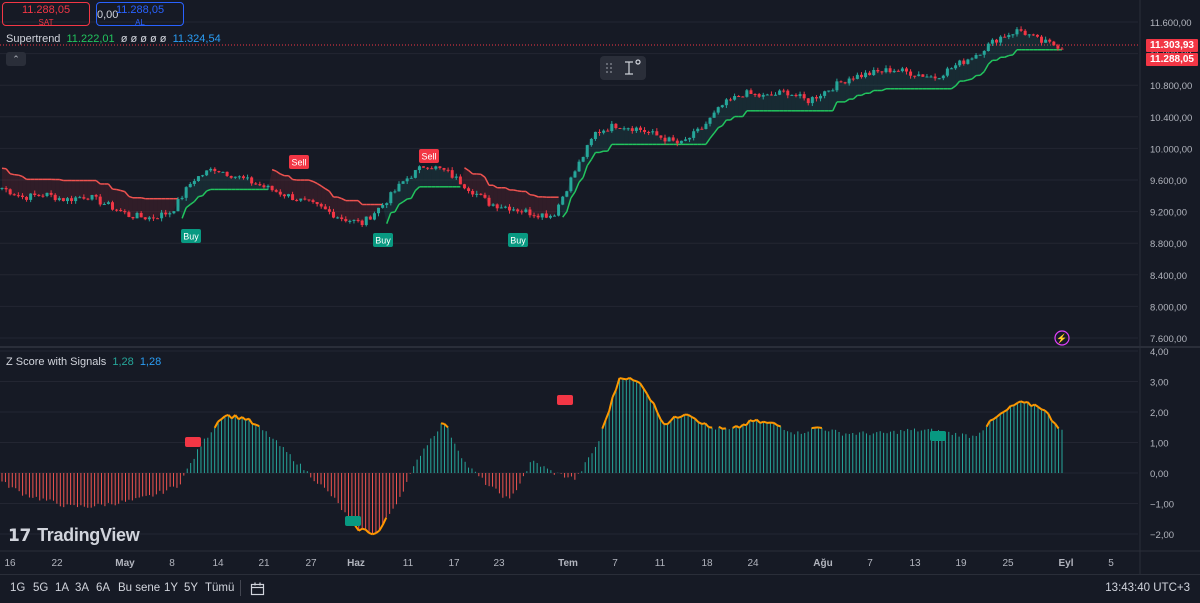  What do you see at coordinates (1159, 383) in the screenshot?
I see `osc-axis-label: 3,00` at bounding box center [1159, 383].